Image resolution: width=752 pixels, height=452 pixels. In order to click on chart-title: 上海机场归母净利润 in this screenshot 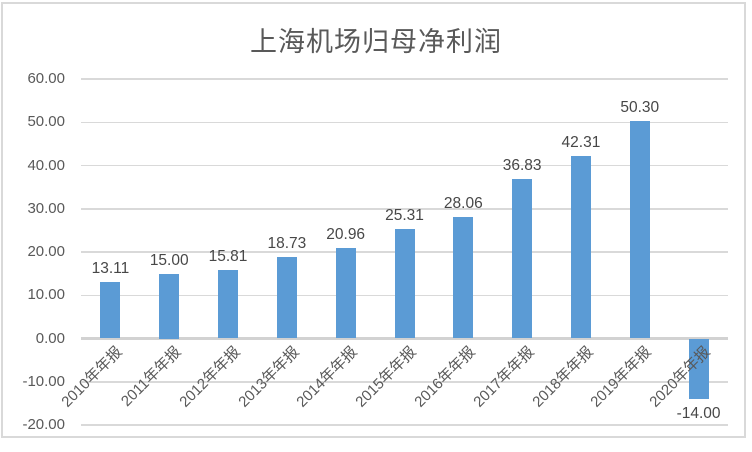, I will do `click(376, 42)`.